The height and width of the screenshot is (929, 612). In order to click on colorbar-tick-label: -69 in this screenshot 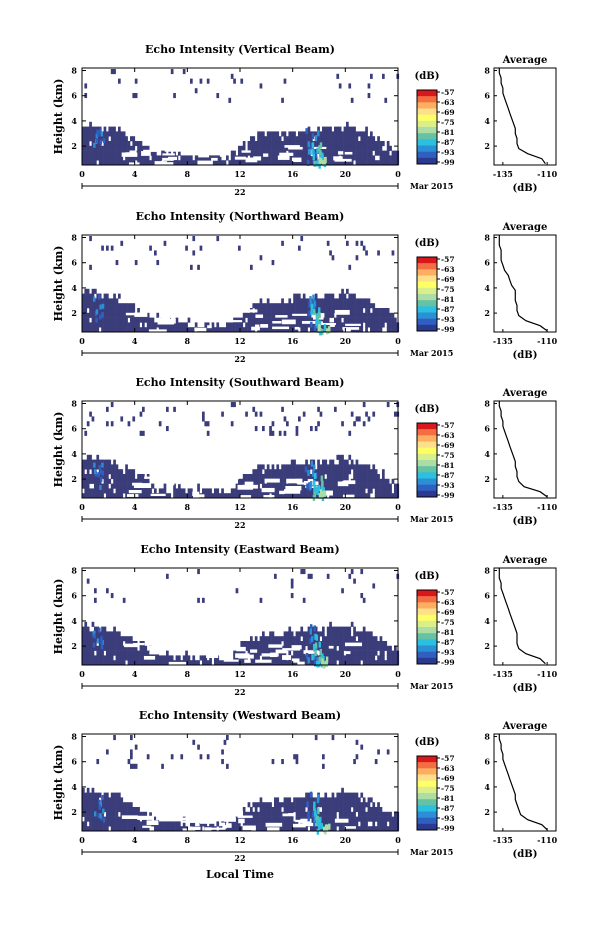, I will do `click(448, 279)`.